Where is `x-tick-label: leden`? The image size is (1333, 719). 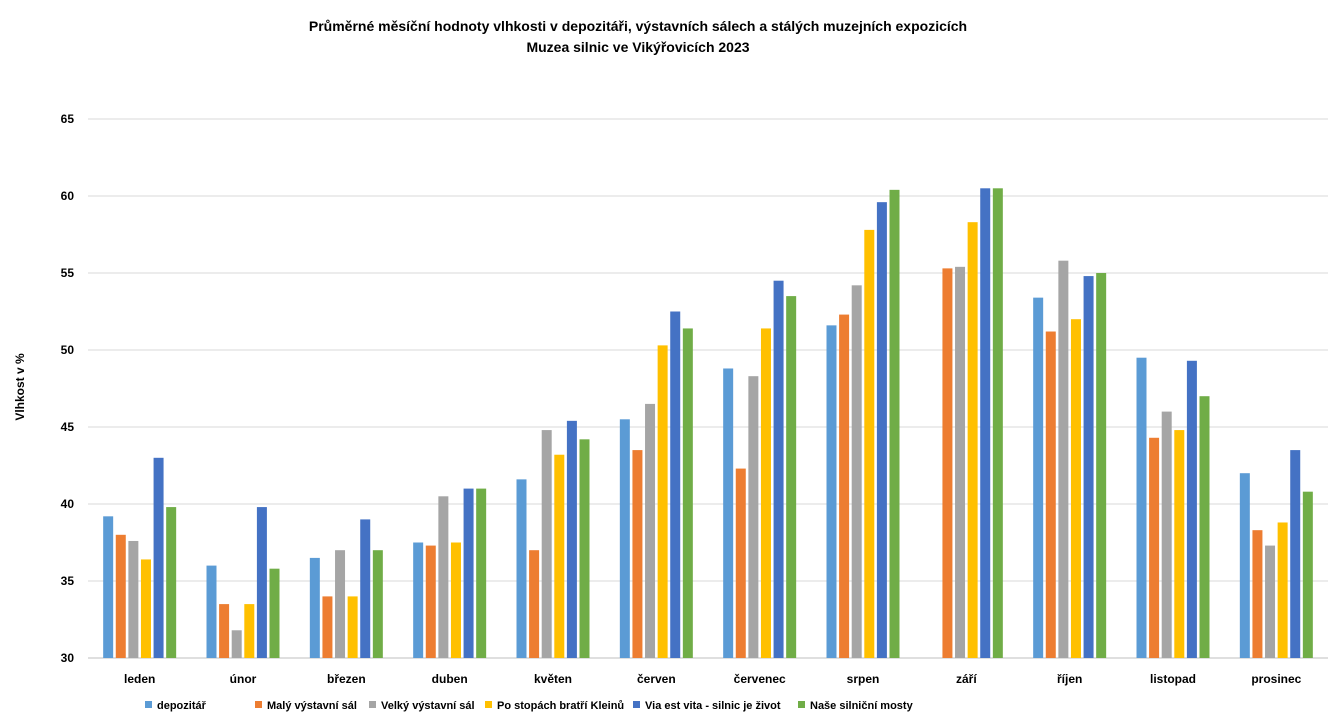 x-tick-label: leden is located at coordinates (139, 679).